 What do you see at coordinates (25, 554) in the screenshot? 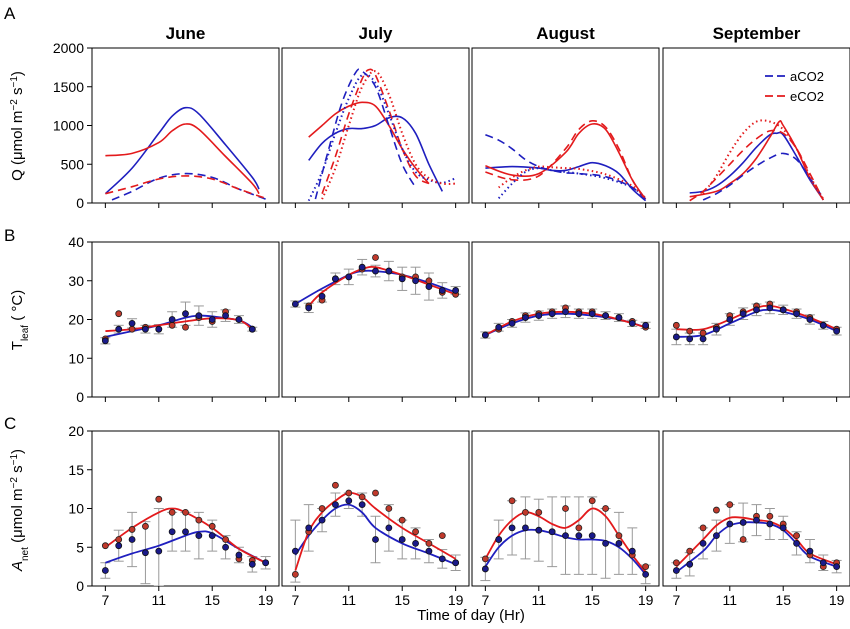
I see `axis-label-part: net` at bounding box center [25, 554].